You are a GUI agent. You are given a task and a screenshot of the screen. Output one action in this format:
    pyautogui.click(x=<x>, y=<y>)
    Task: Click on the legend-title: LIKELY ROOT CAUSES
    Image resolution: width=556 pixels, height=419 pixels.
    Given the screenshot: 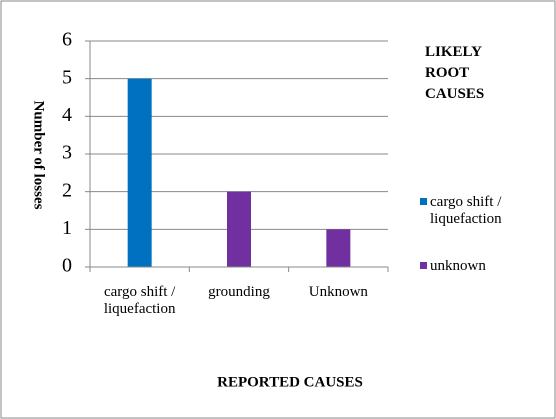 What is the action you would take?
    pyautogui.click(x=455, y=73)
    